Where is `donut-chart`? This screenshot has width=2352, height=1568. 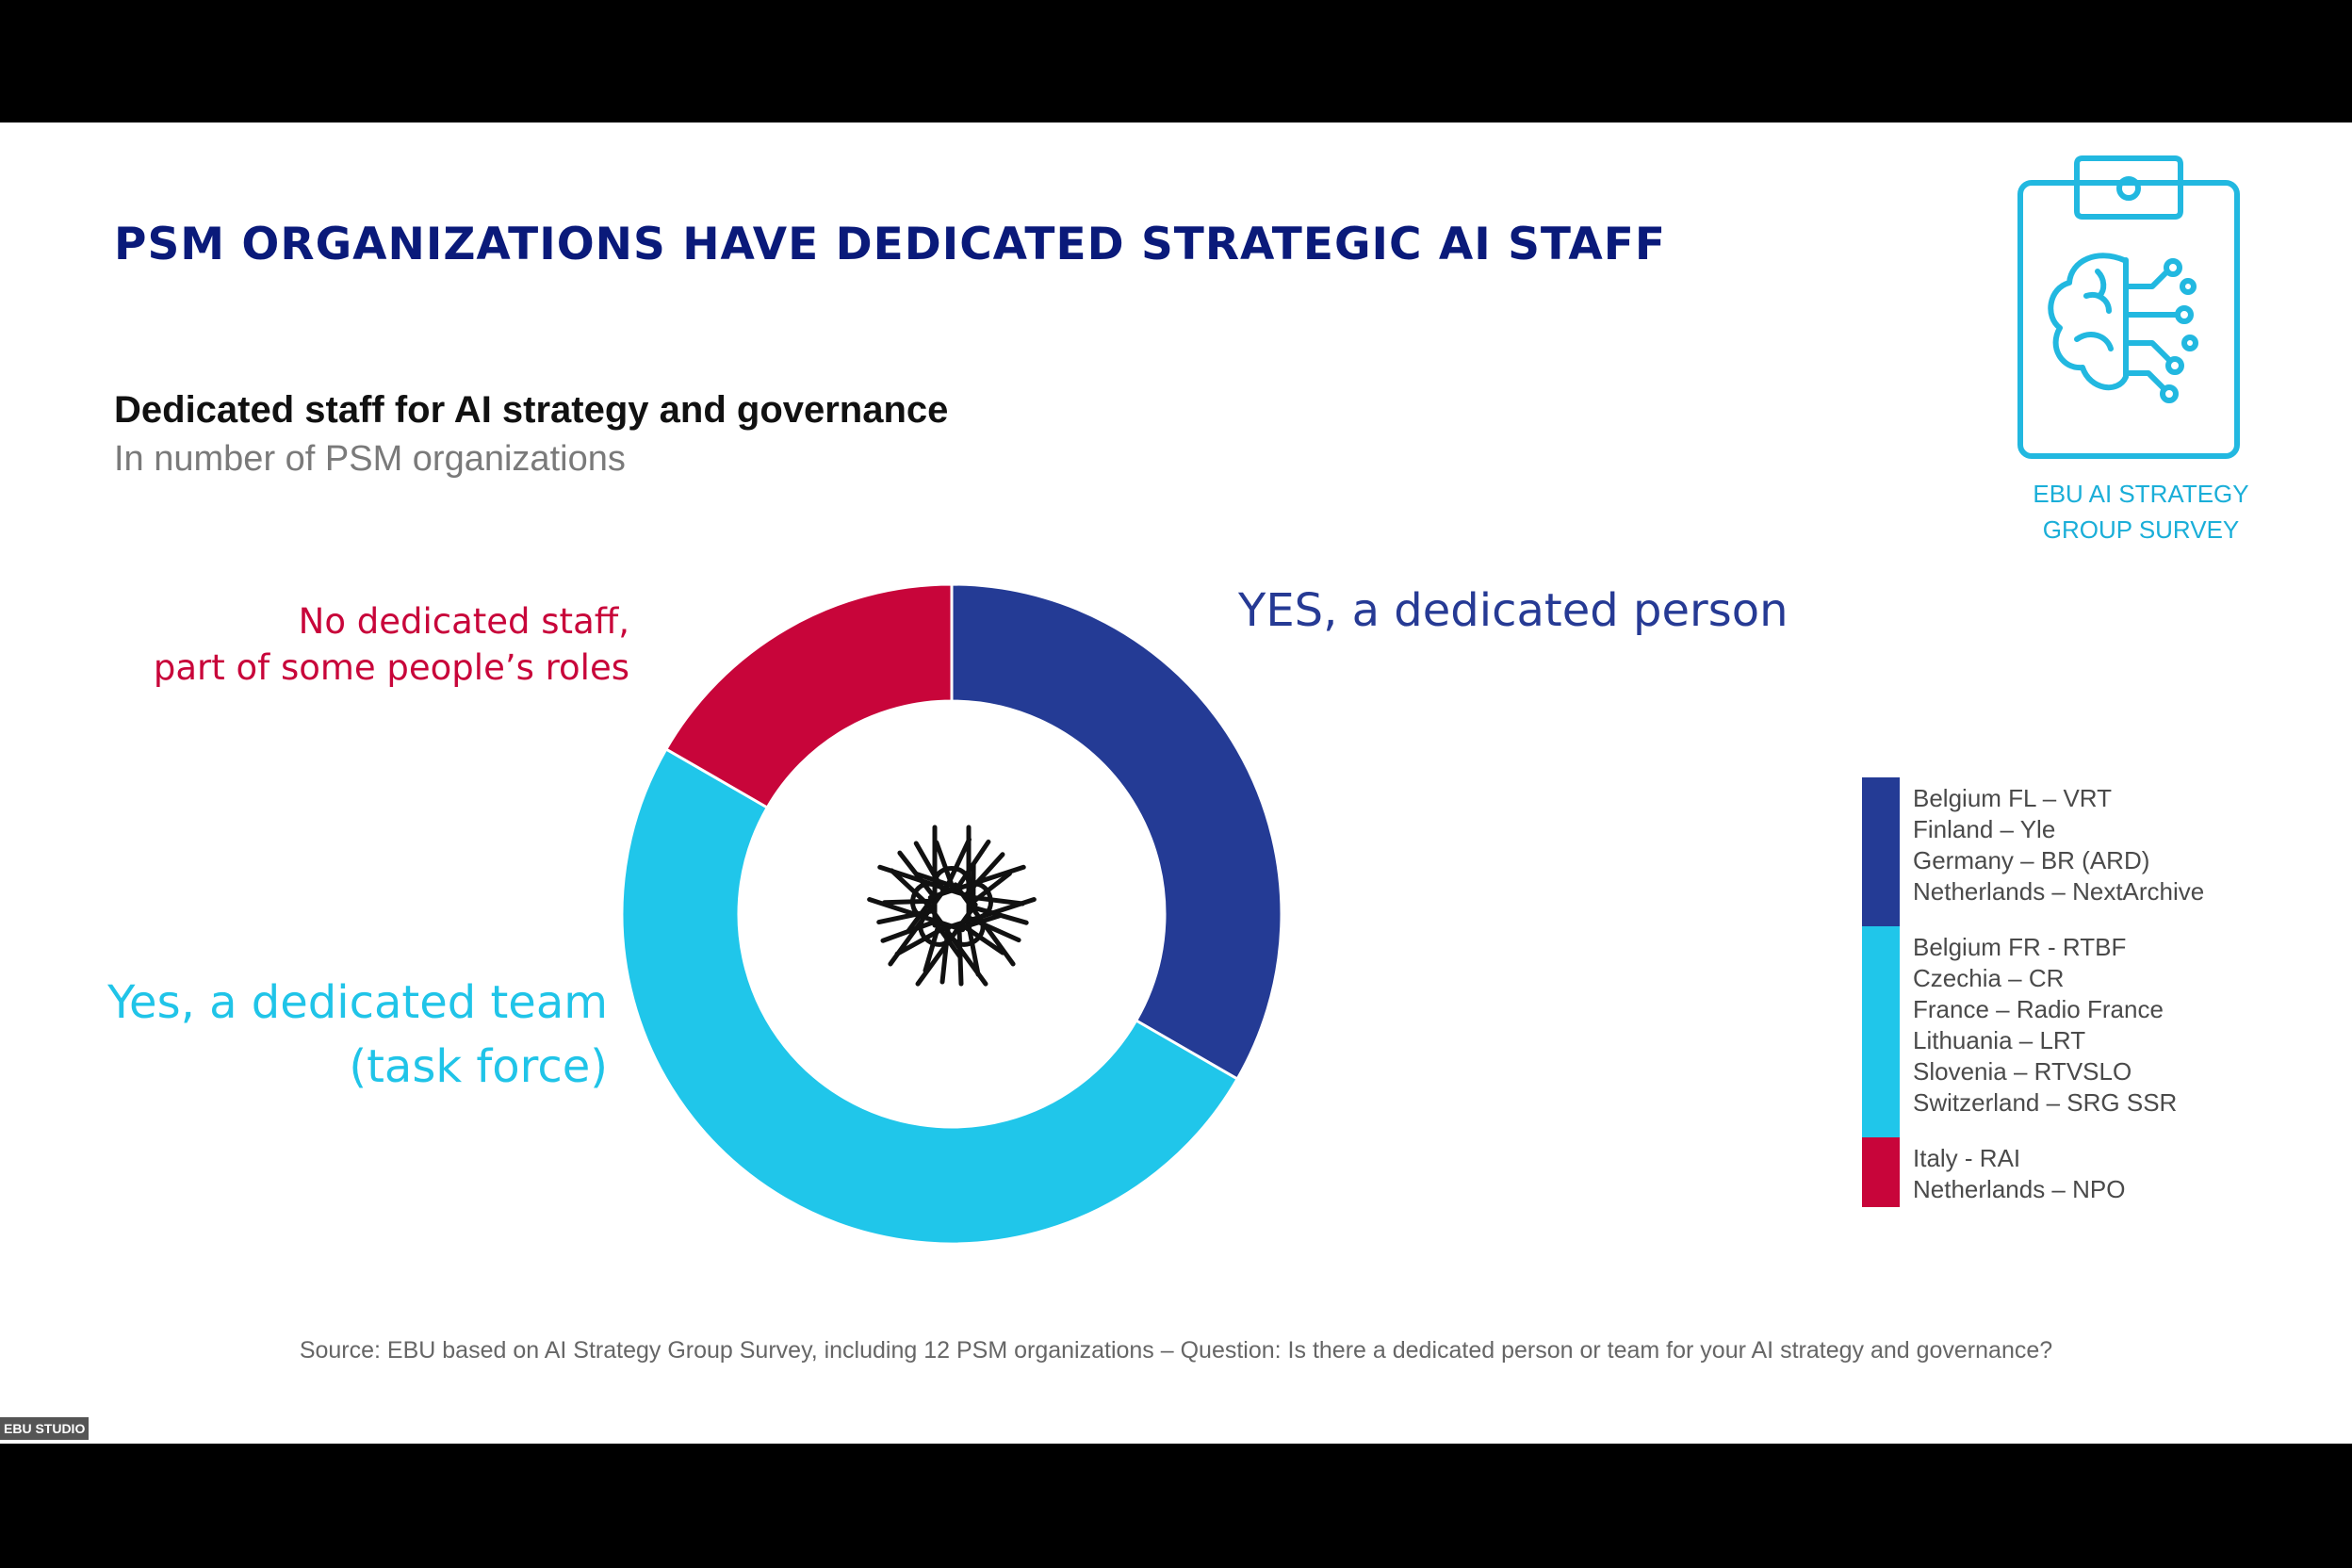
donut-chart is located at coordinates (951, 914).